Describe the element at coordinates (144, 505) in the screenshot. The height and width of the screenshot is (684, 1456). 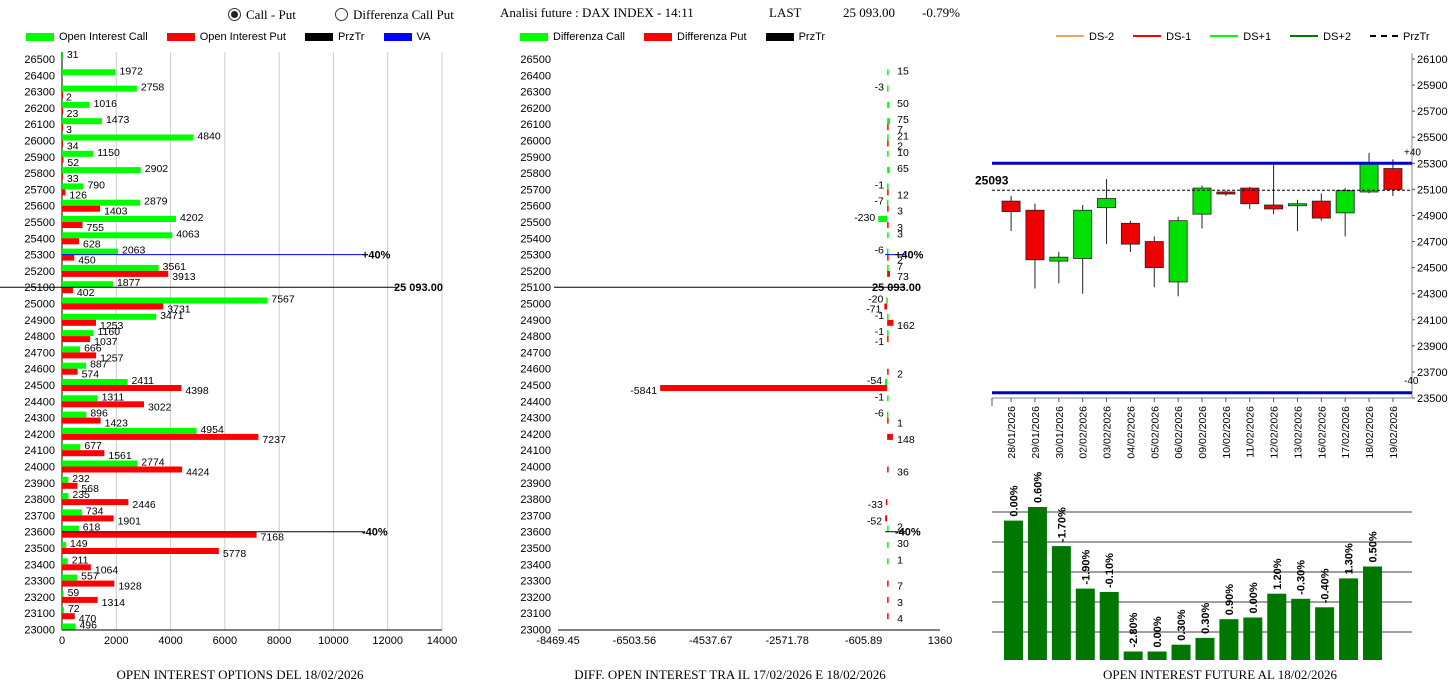
I see `oi-put-value-label: 2446` at that location.